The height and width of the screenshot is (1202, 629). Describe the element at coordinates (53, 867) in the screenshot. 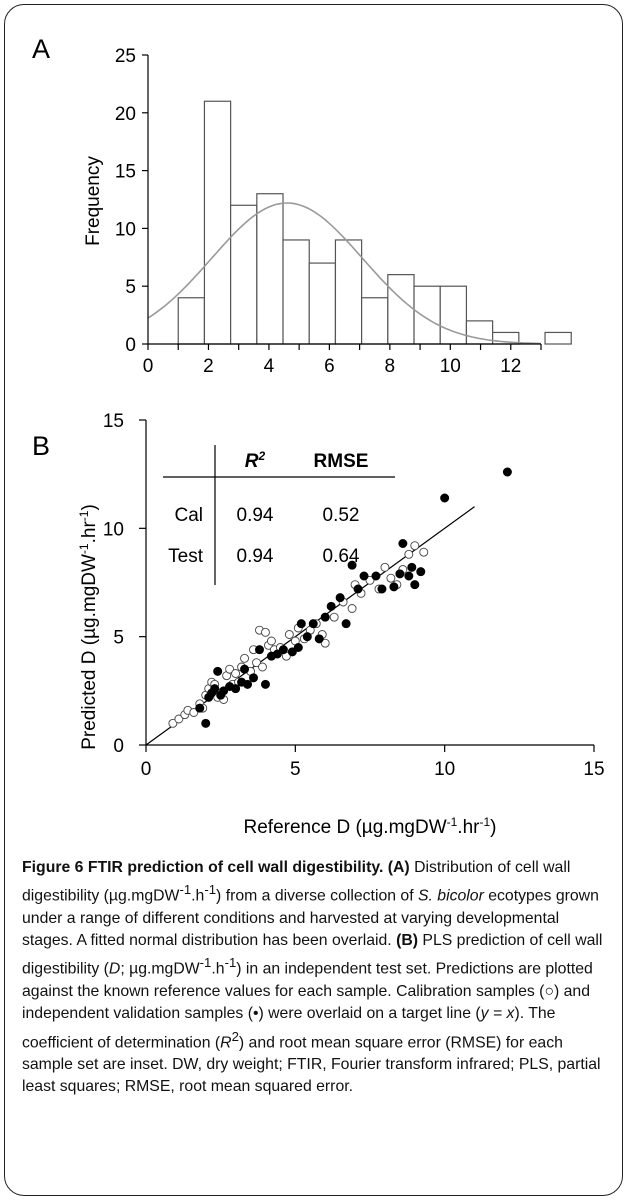

I see `caption-figure-label: Figure 6` at that location.